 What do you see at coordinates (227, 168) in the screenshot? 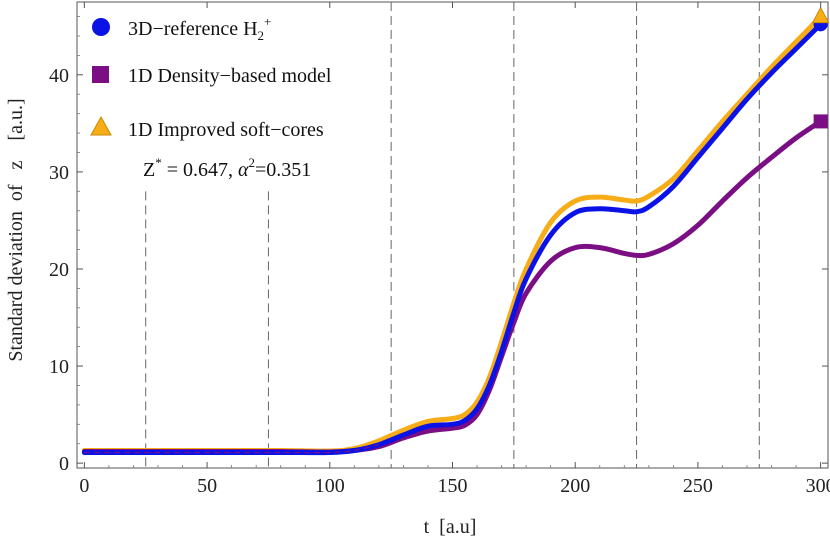
I see `parameter-annotation: Z* = 0.647, α2=0.351` at bounding box center [227, 168].